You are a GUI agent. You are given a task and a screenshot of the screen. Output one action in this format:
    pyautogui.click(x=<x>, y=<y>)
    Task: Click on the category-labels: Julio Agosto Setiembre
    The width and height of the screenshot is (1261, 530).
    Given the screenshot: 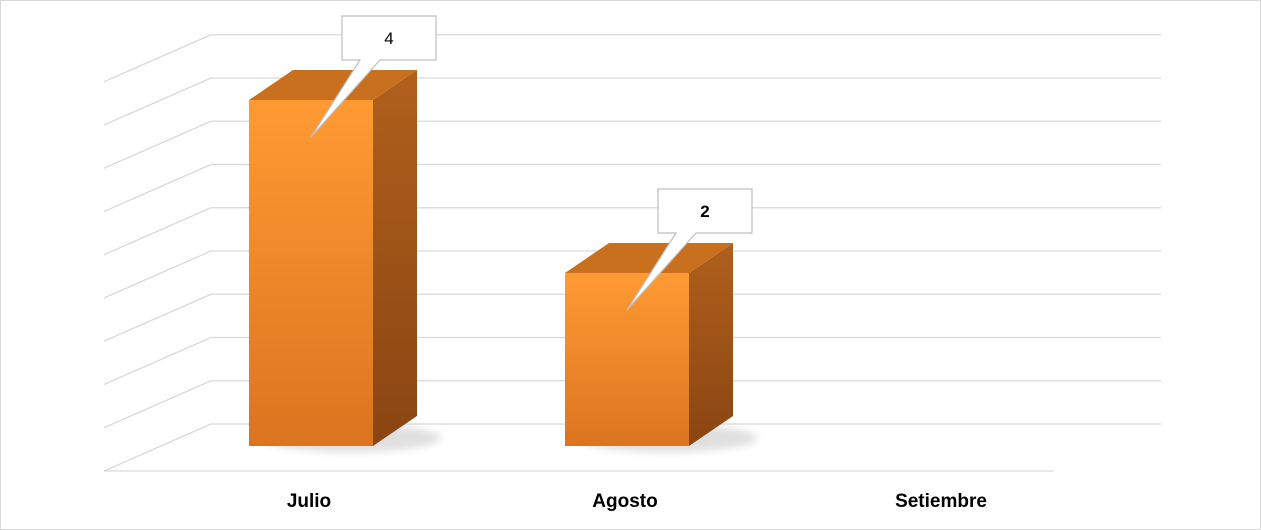 What is the action you would take?
    pyautogui.click(x=637, y=501)
    